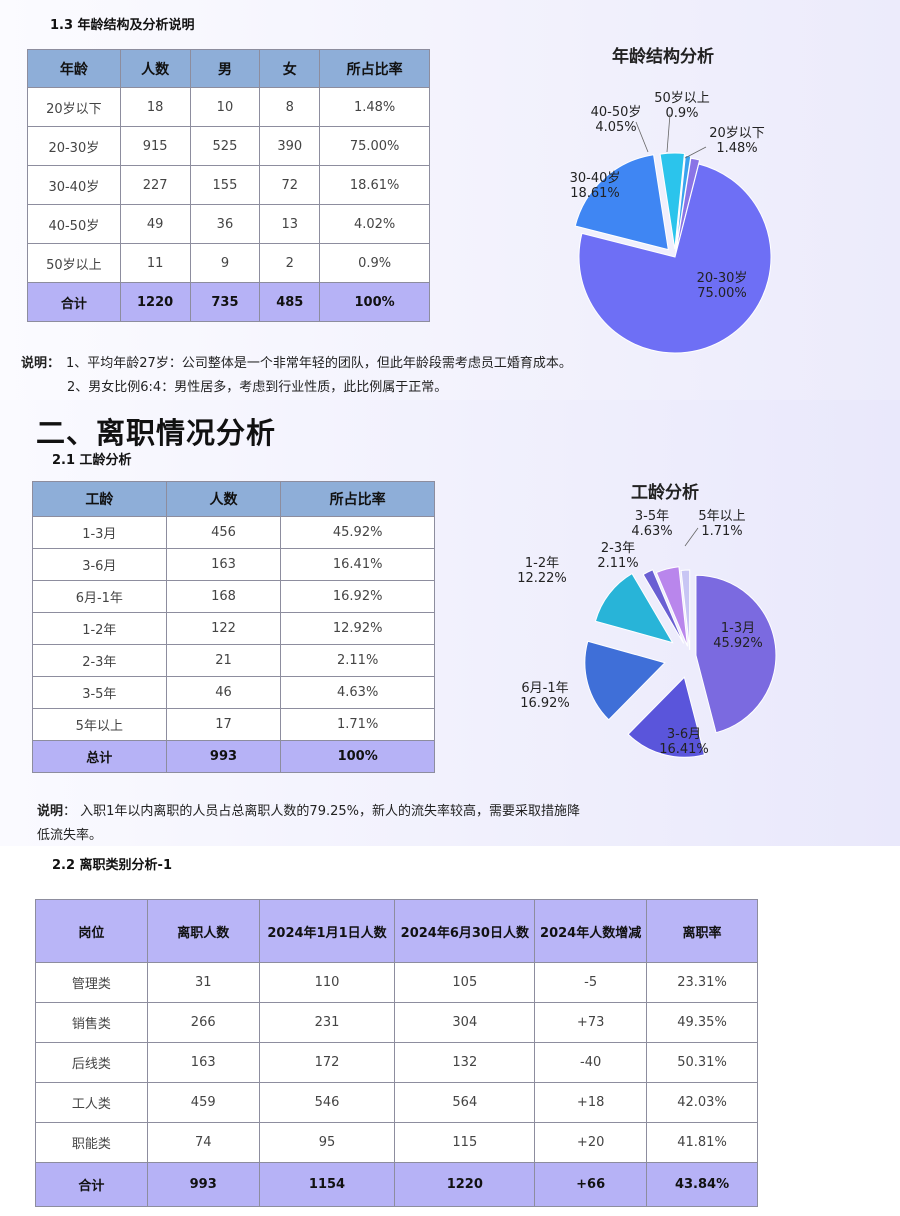 The width and height of the screenshot is (900, 1216). I want to click on age-note-label: 说明：, so click(41, 363).